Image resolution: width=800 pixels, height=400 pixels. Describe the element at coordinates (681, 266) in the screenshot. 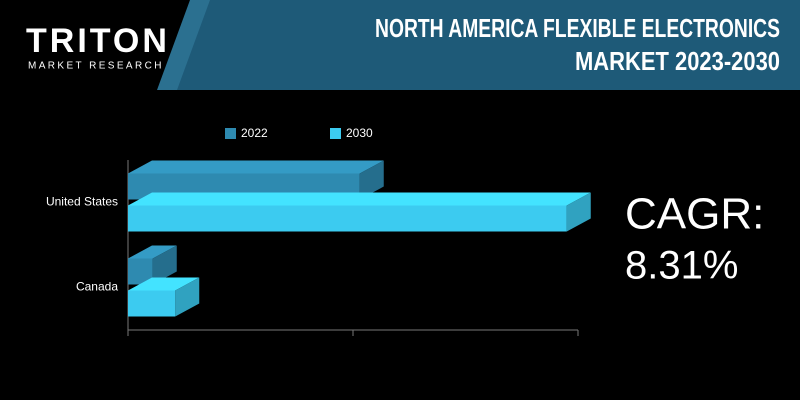

I see `cagr-value: 8.31%` at that location.